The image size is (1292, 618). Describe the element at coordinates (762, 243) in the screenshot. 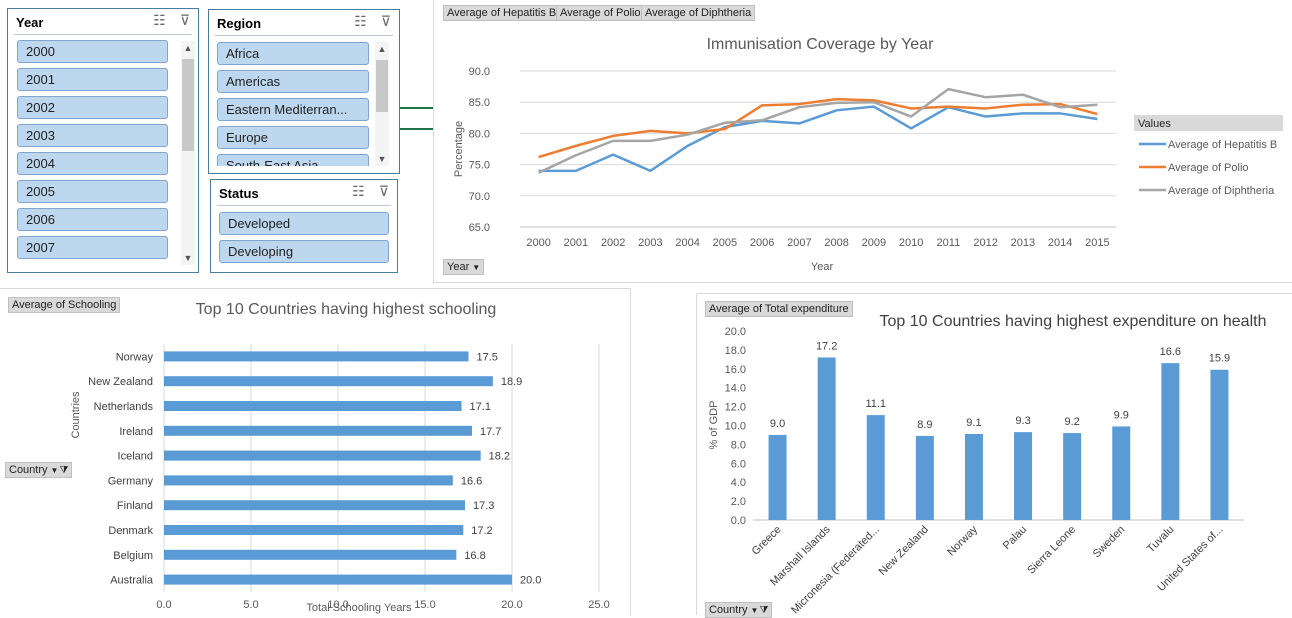

I see `x-tick-label: 2006` at that location.